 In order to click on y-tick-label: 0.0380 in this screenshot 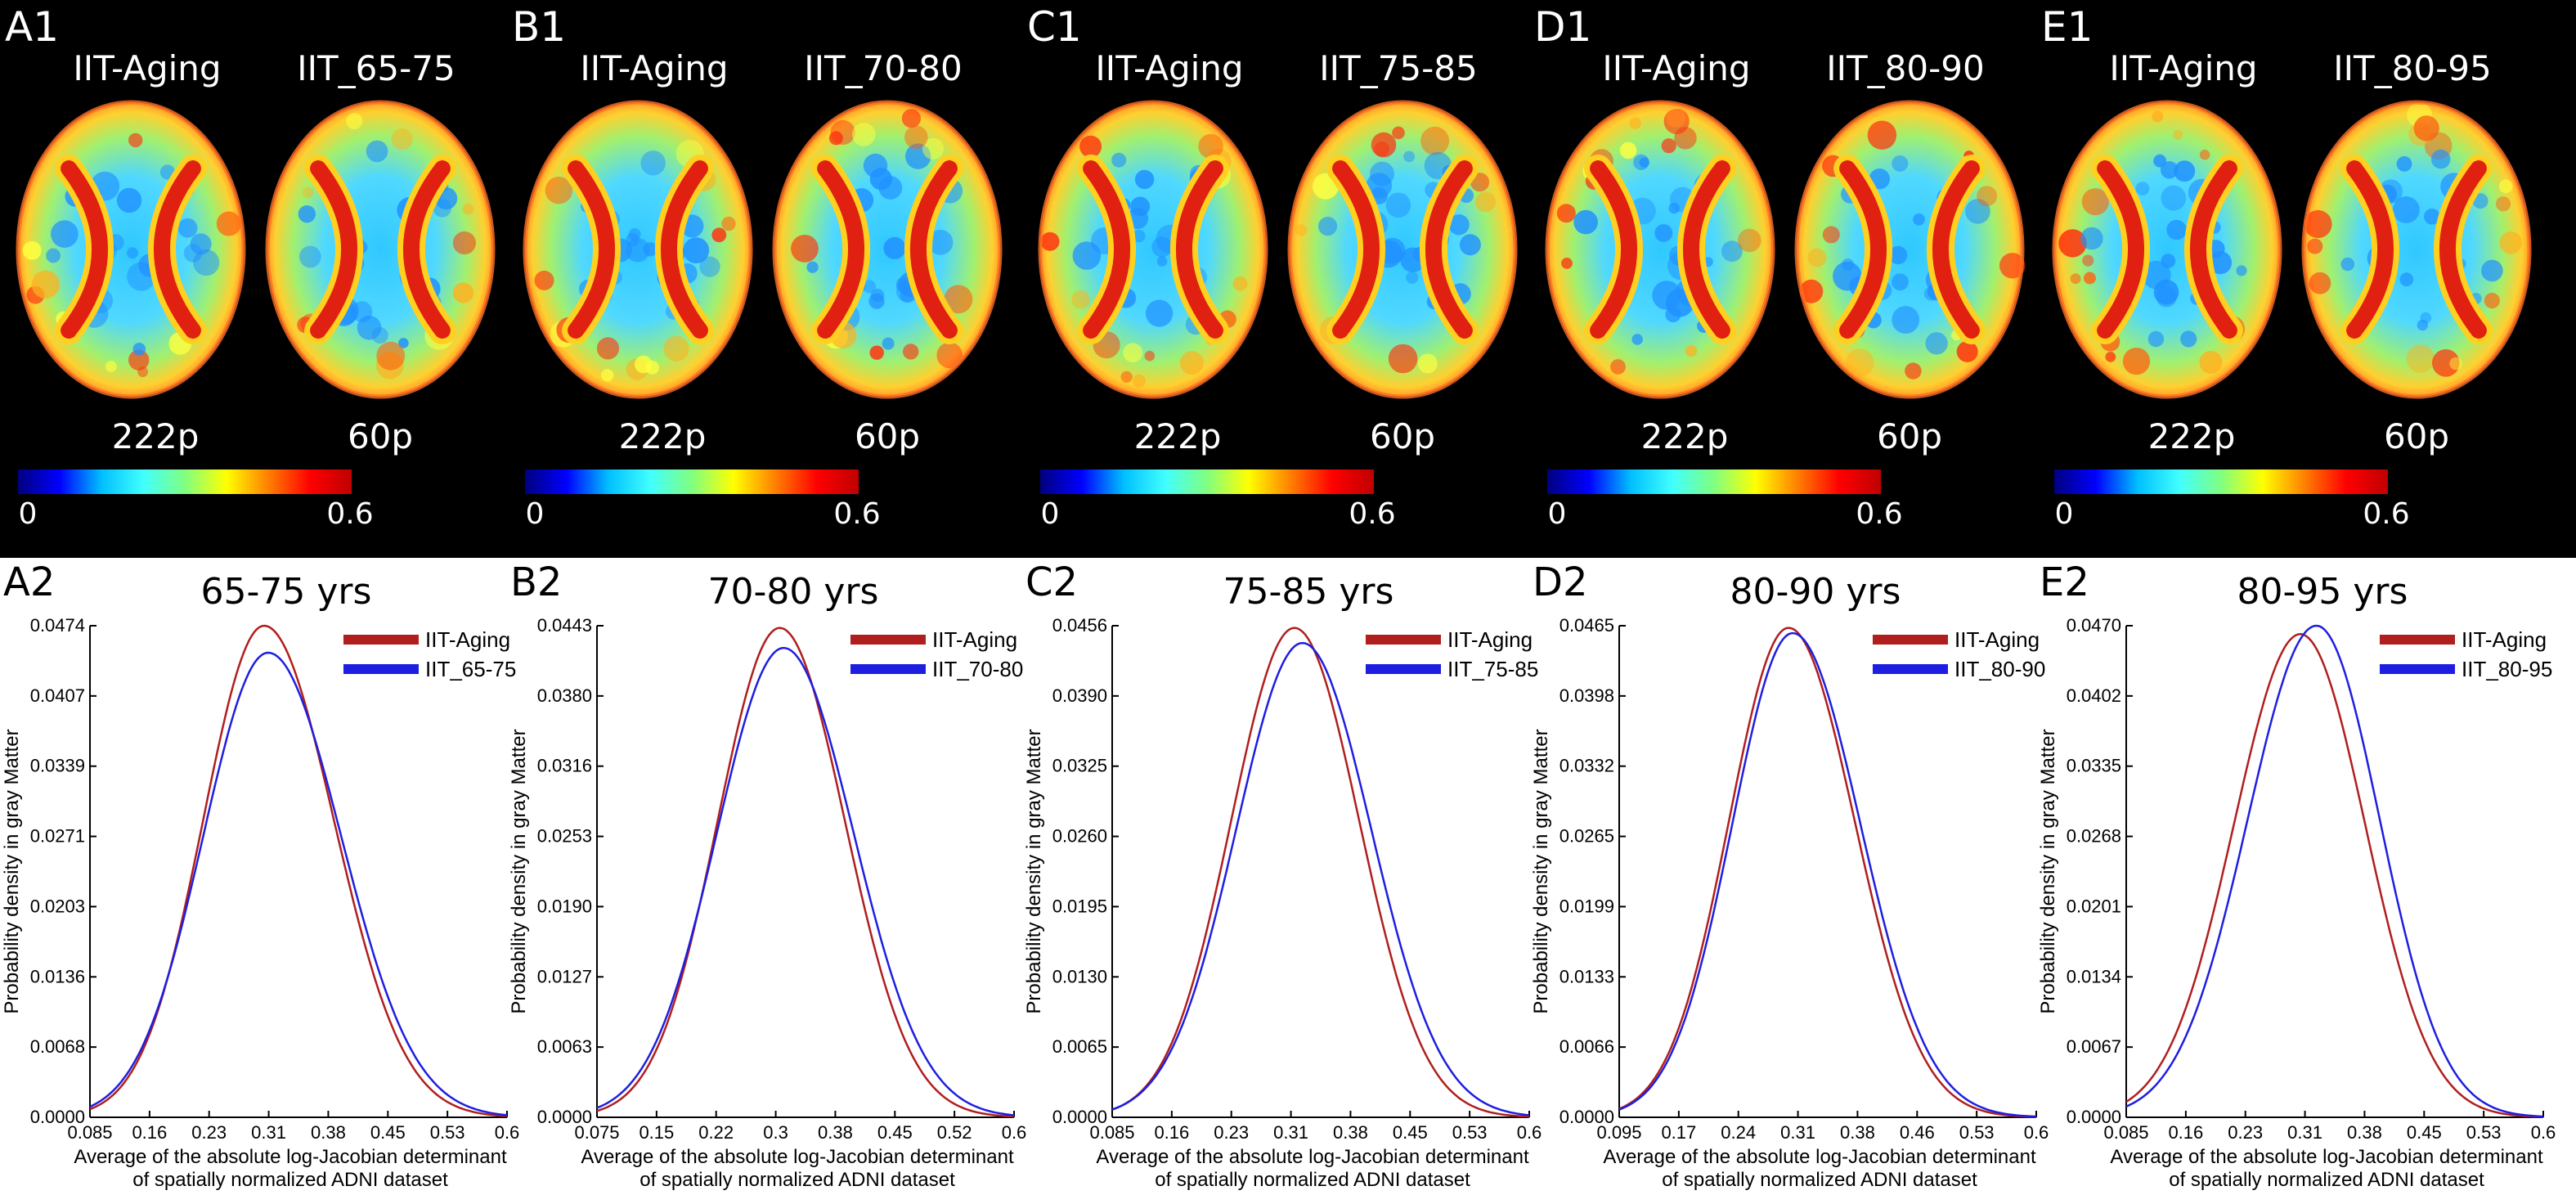, I will do `click(564, 695)`.